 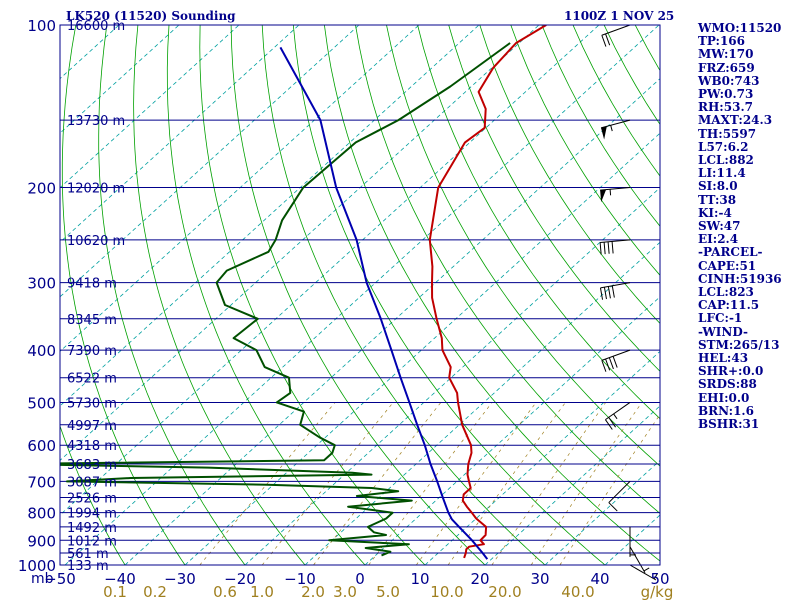 What do you see at coordinates (726, 410) in the screenshot?
I see `index-item: BRN:1.6` at bounding box center [726, 410].